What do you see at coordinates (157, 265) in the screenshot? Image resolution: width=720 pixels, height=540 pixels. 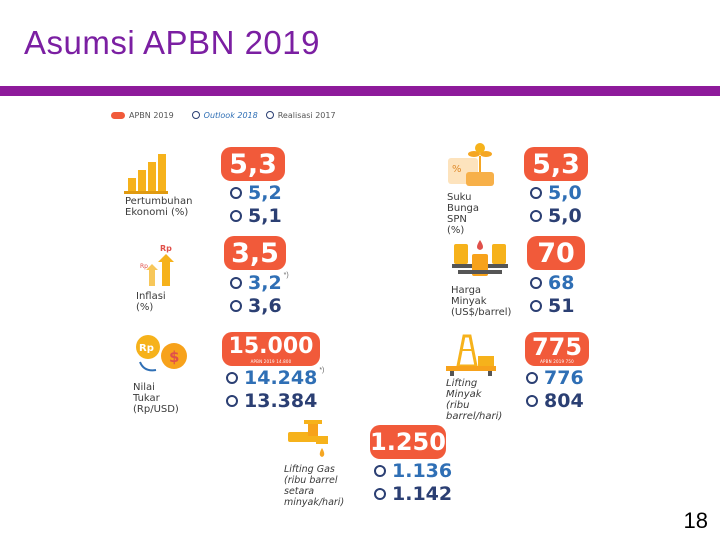 I see `rising-arrows-icon: Rp Rp` at bounding box center [157, 265].